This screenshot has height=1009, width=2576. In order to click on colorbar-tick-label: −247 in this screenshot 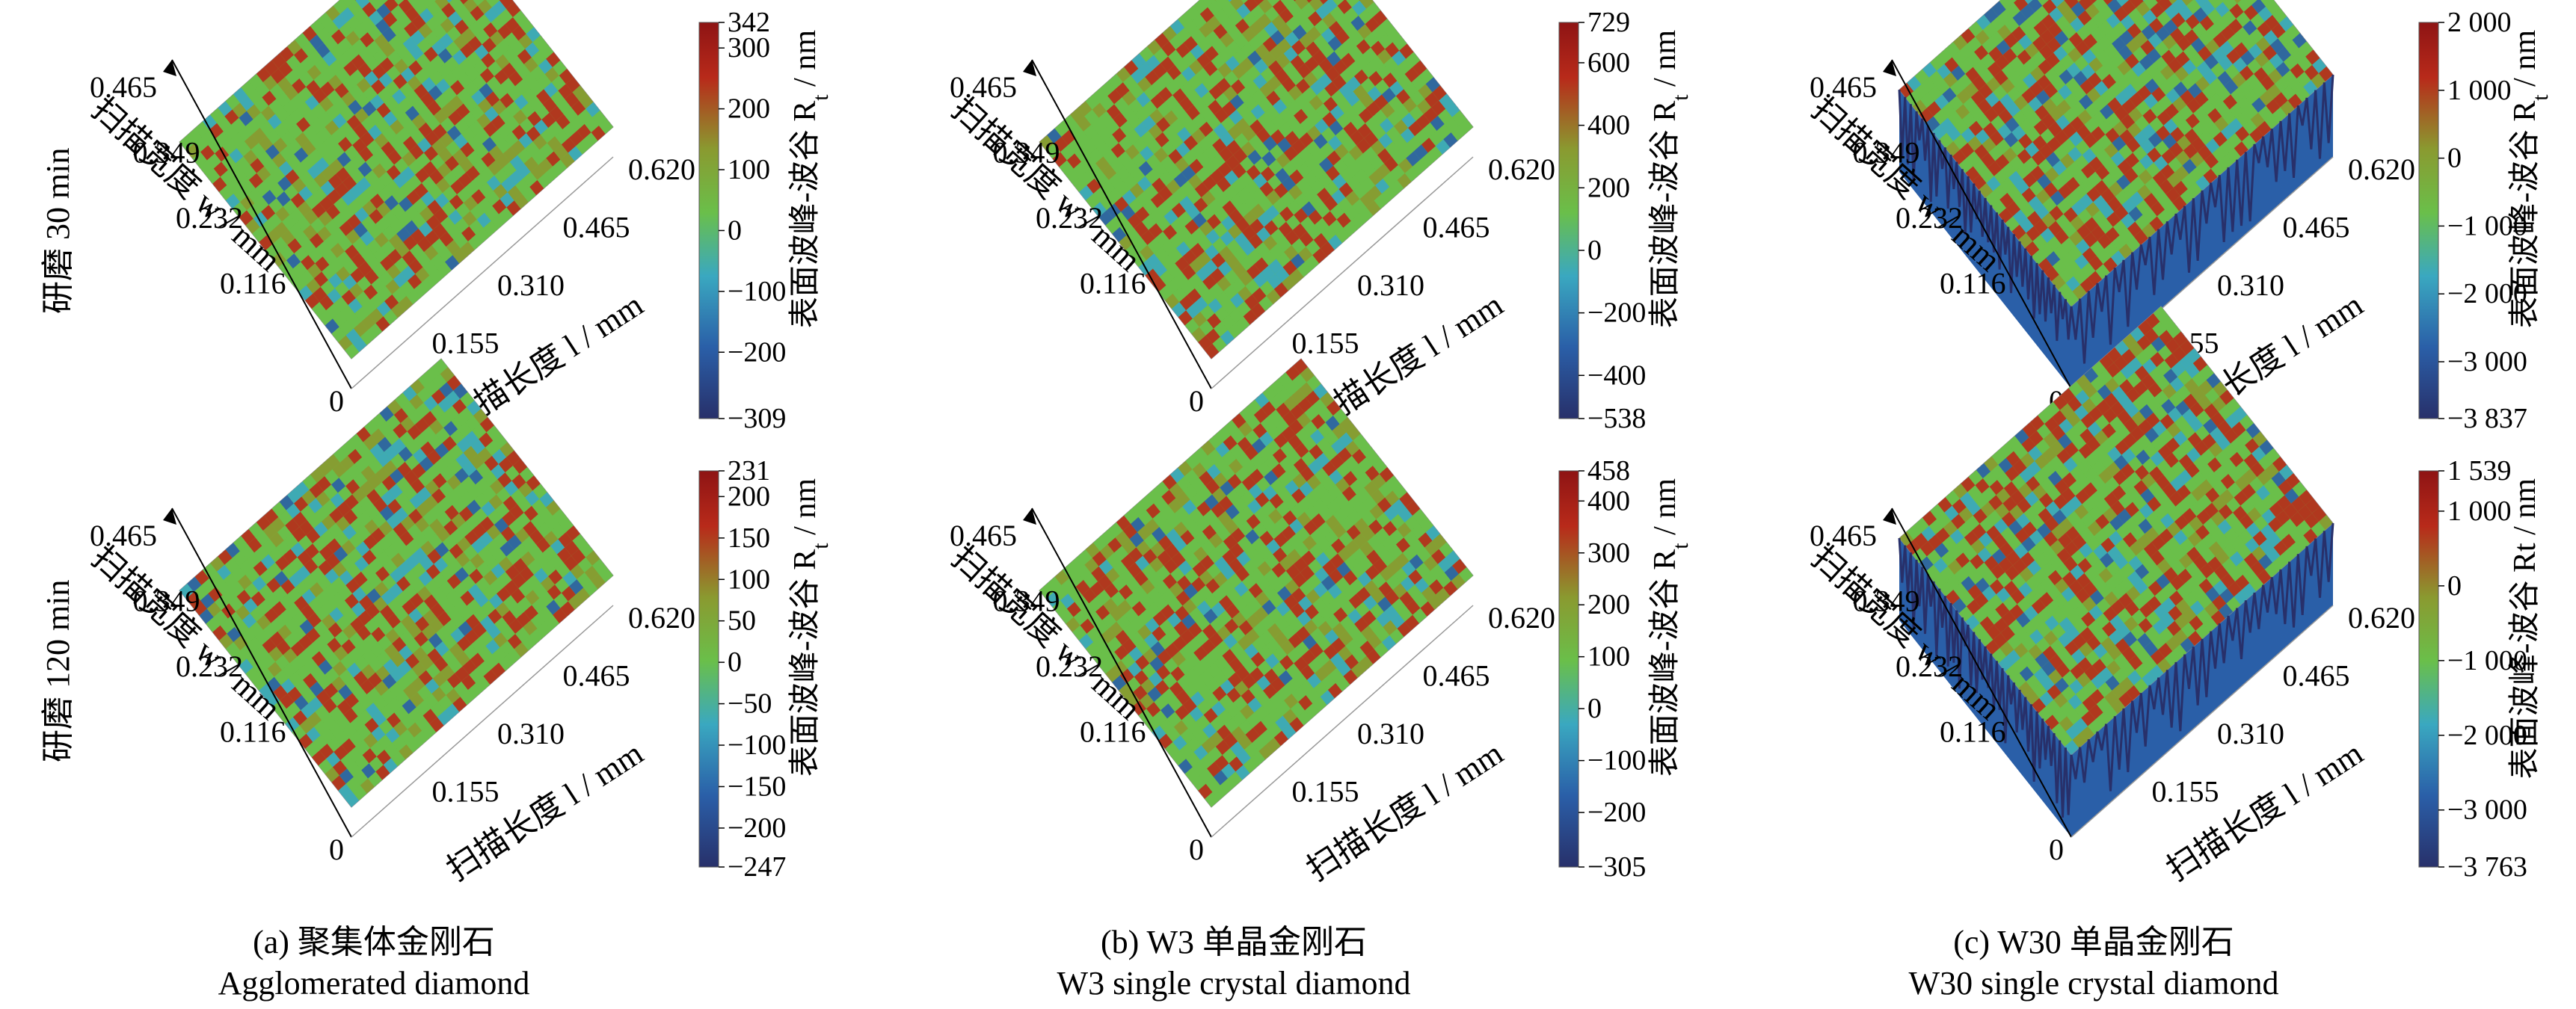, I will do `click(757, 867)`.